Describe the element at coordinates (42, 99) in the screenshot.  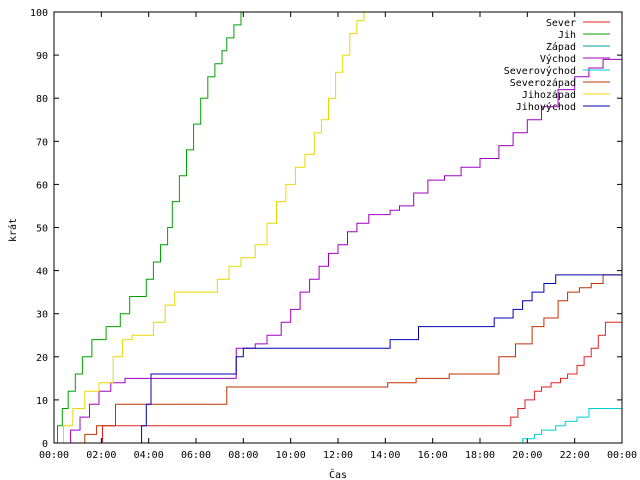
I see `y-tick-label: 80` at that location.